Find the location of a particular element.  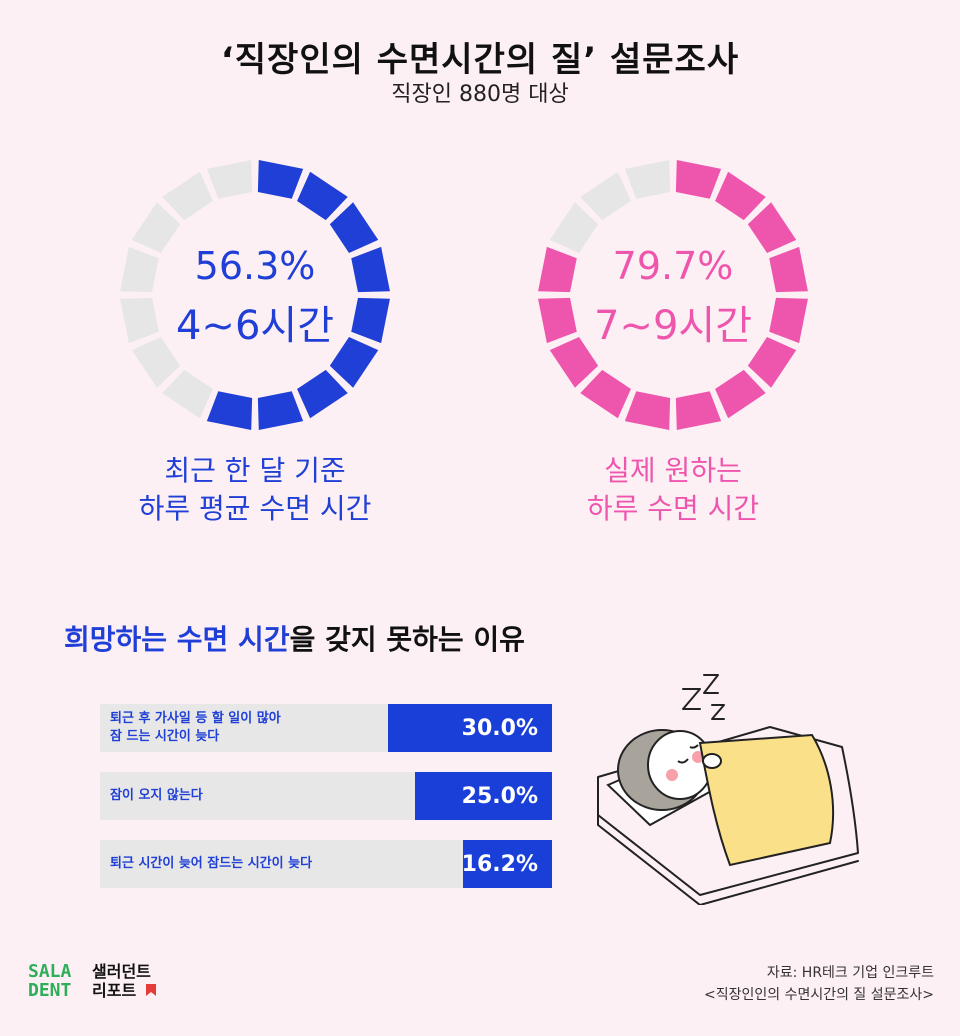

bar-label: 퇴근 시간이 늦어 잠드는 시간이 늦다 is located at coordinates (290, 864).